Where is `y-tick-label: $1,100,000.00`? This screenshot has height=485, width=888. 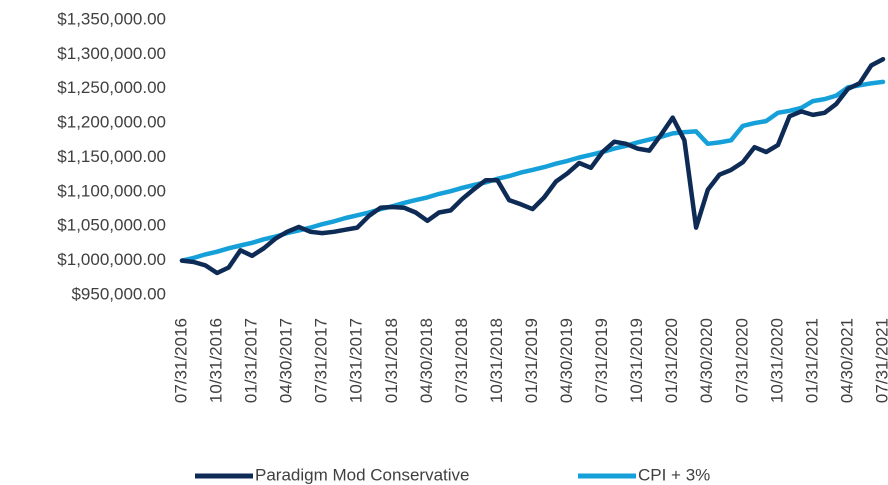 y-tick-label: $1,100,000.00 is located at coordinates (111, 190).